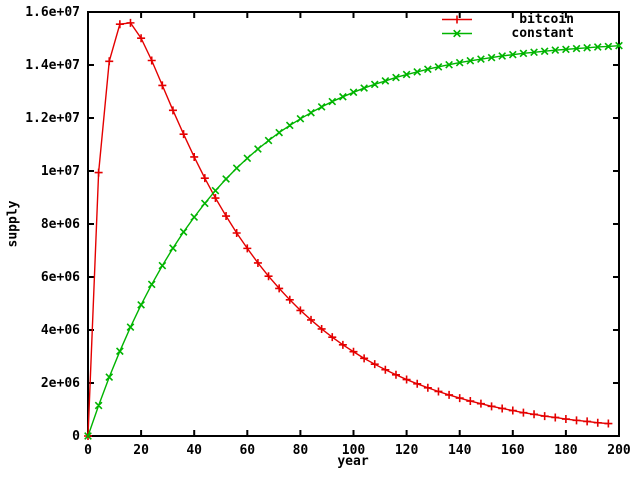 The width and height of the screenshot is (640, 480). What do you see at coordinates (566, 450) in the screenshot?
I see `x-tick-label-180: 180` at bounding box center [566, 450].